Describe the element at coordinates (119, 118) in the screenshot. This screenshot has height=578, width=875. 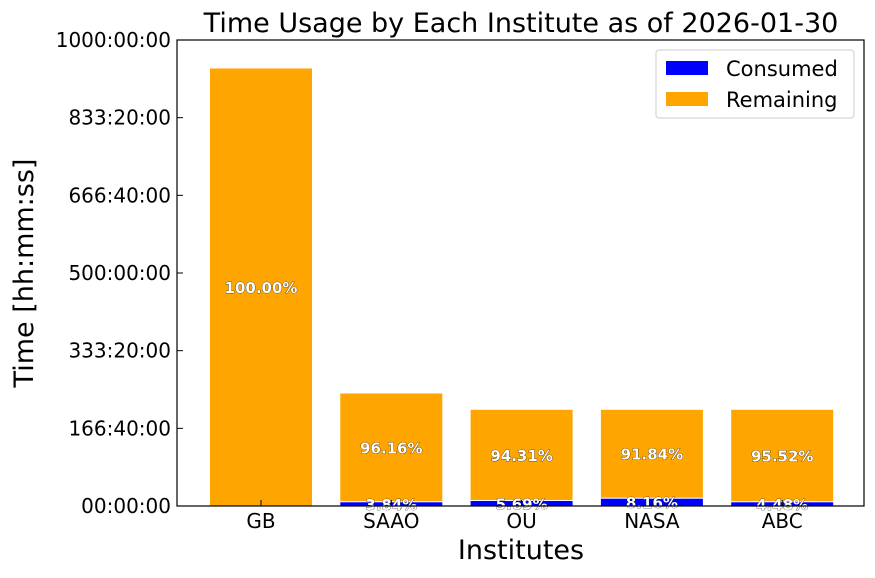
I see `y-tick-label: 833:20:00` at that location.